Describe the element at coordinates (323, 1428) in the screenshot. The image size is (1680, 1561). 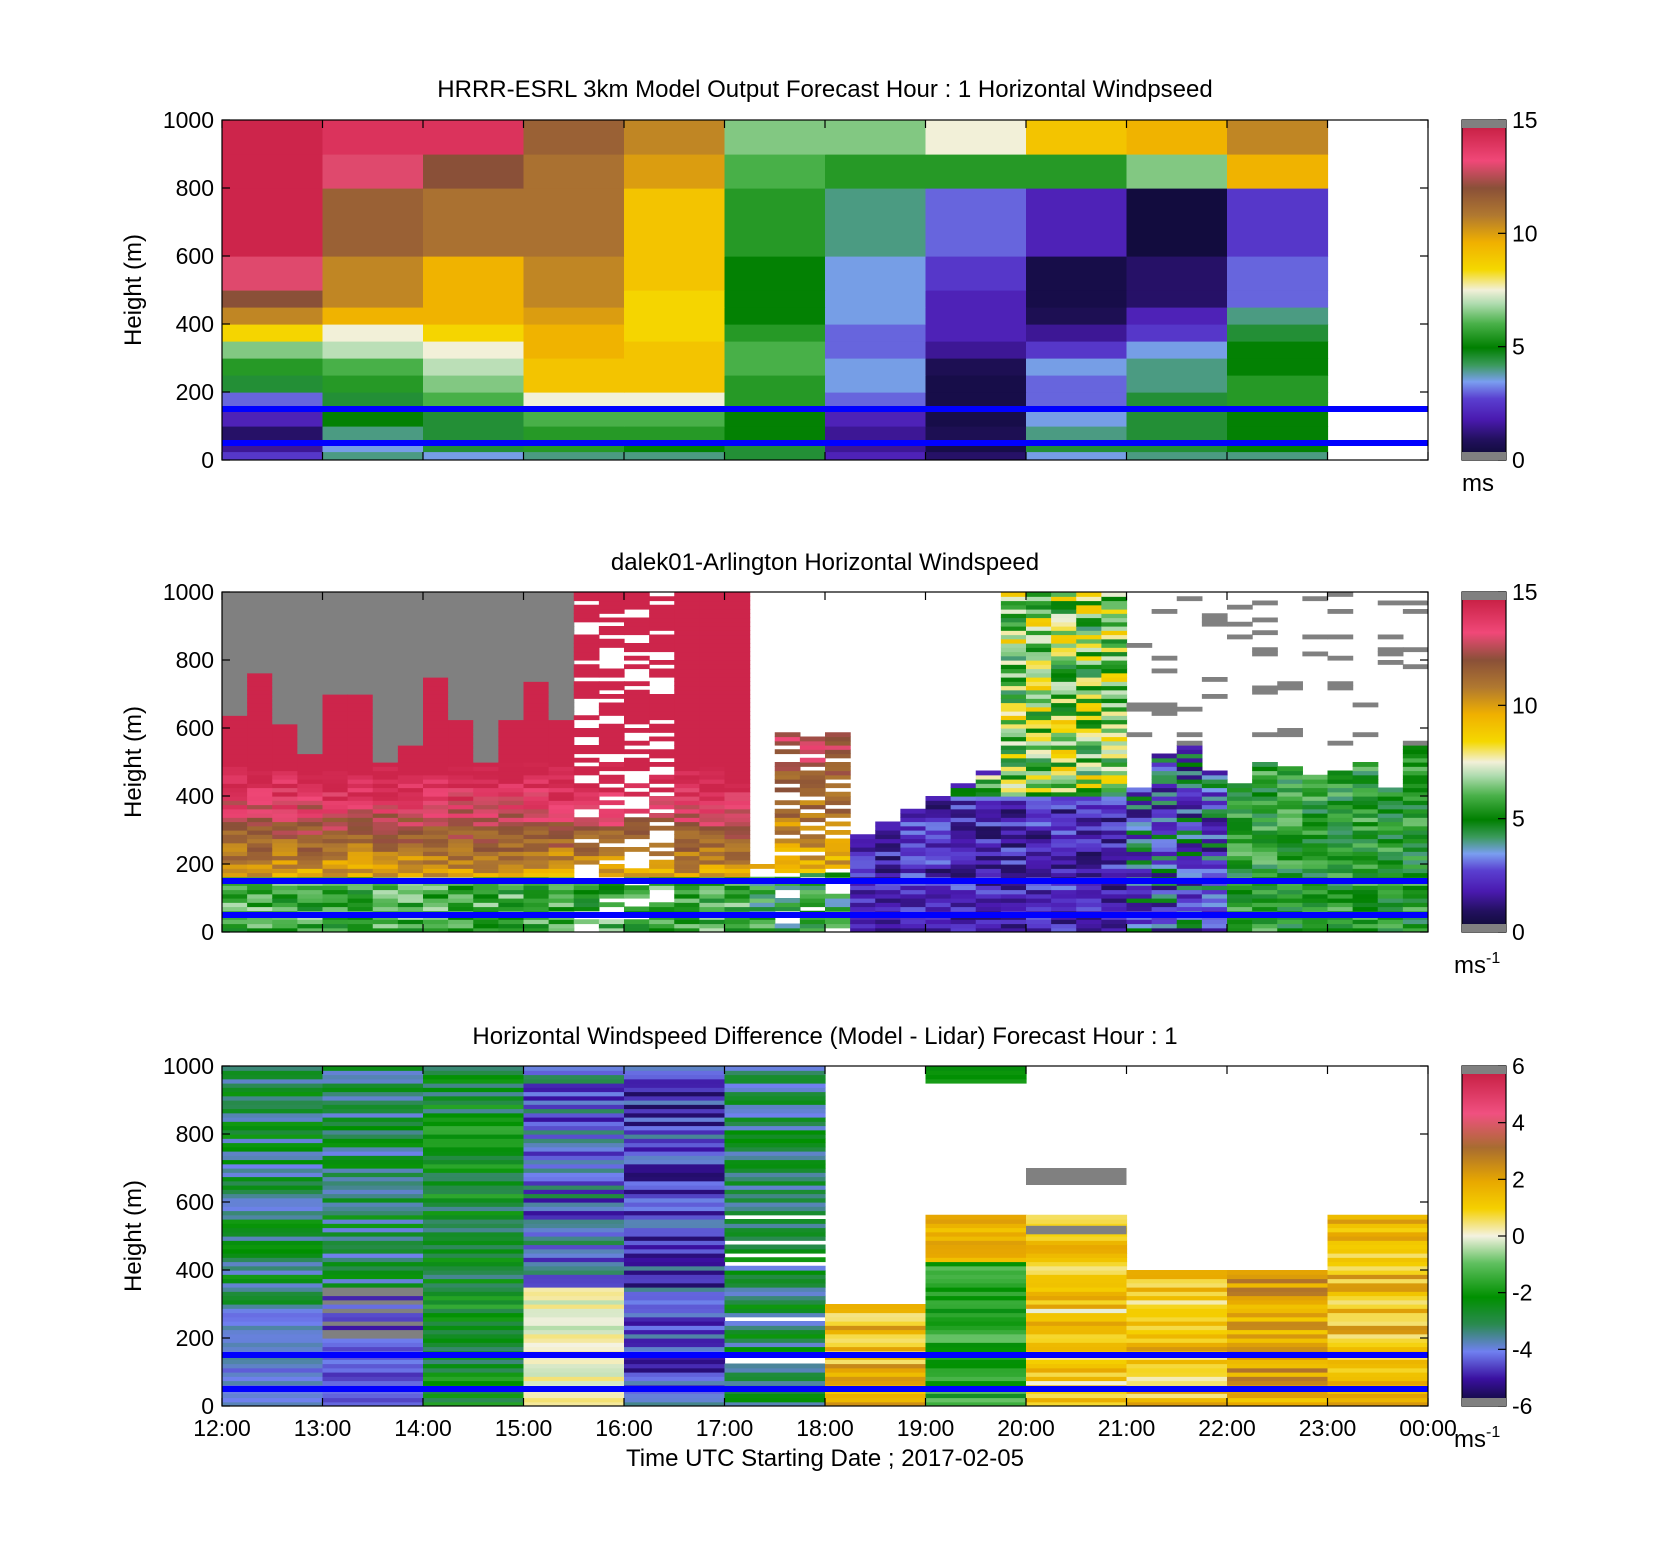
I see `x-tick-label: 13:00` at that location.